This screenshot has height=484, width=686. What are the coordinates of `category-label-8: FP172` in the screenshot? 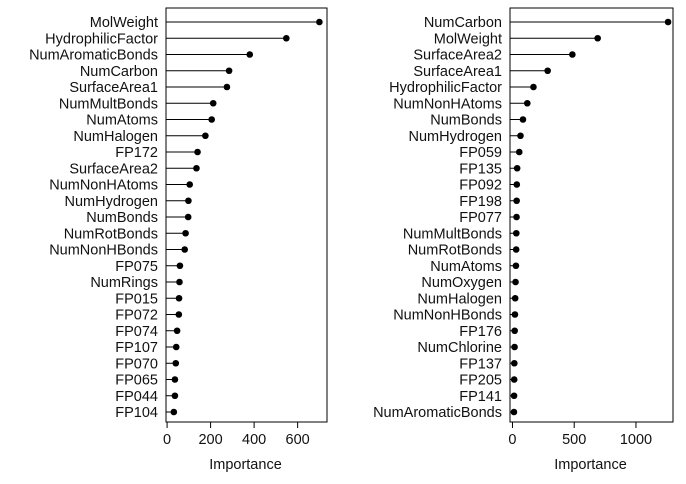 It's located at (136, 153).